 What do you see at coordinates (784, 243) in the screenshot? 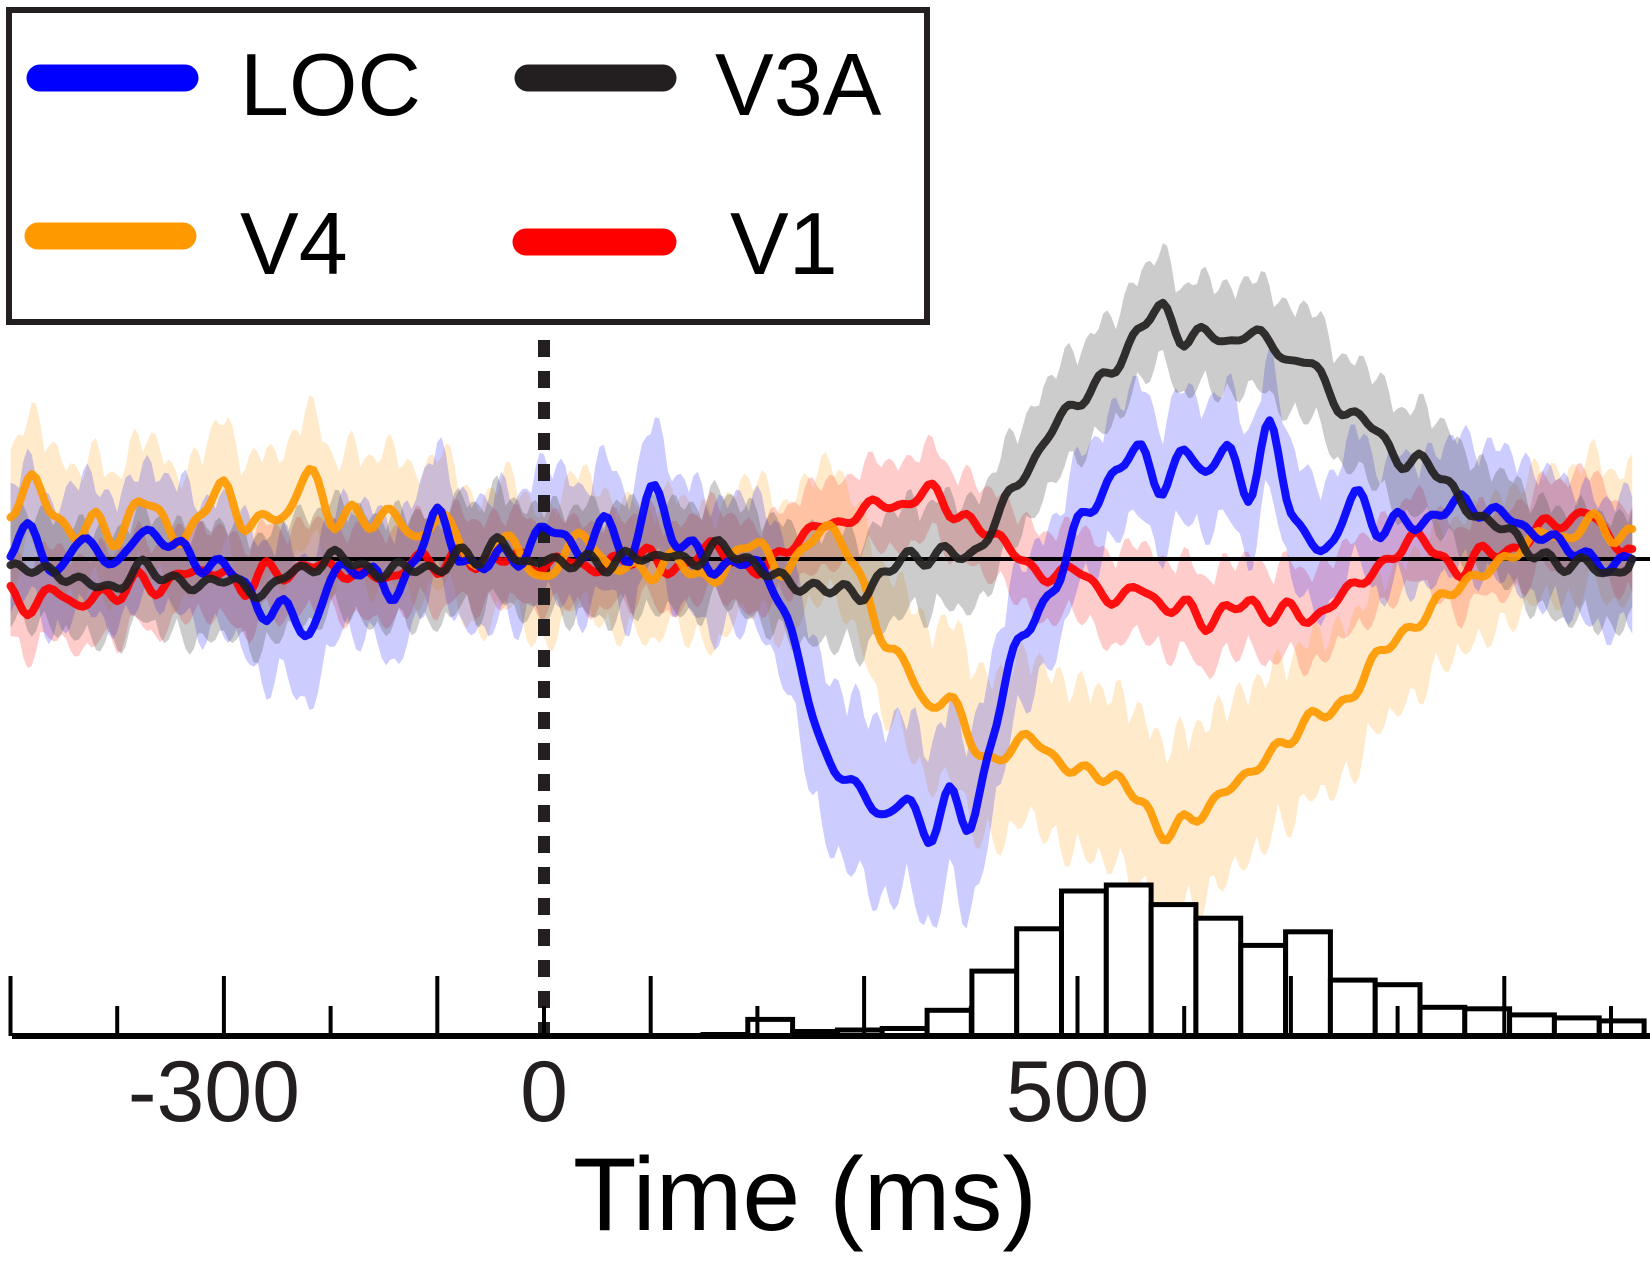
I see `legend-label-v1: V1` at bounding box center [784, 243].